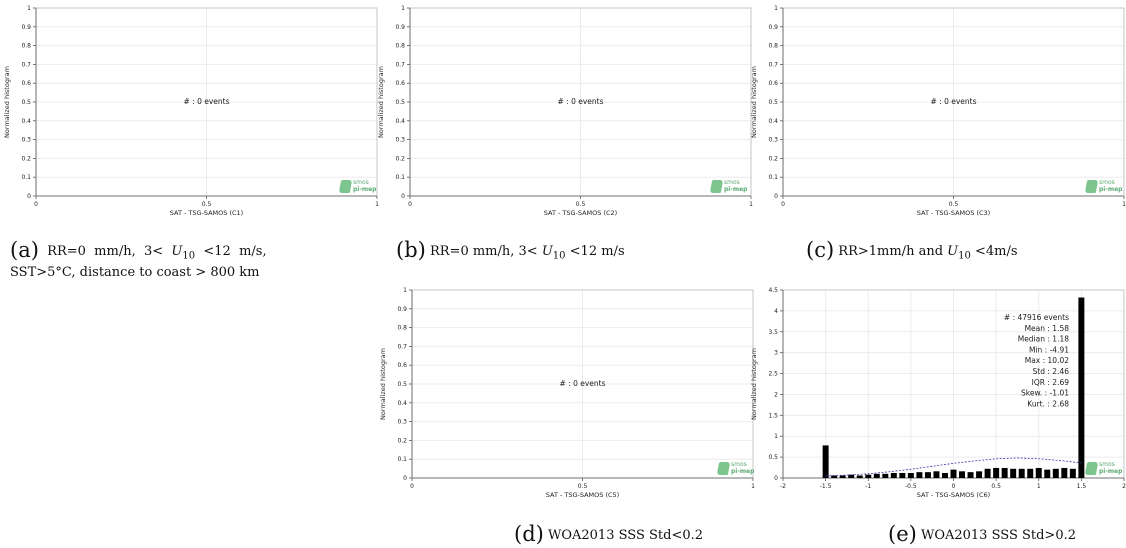 The image size is (1126, 548). I want to click on caption-d: (d) WOA2013 SSS Std<0.2, so click(609, 534).